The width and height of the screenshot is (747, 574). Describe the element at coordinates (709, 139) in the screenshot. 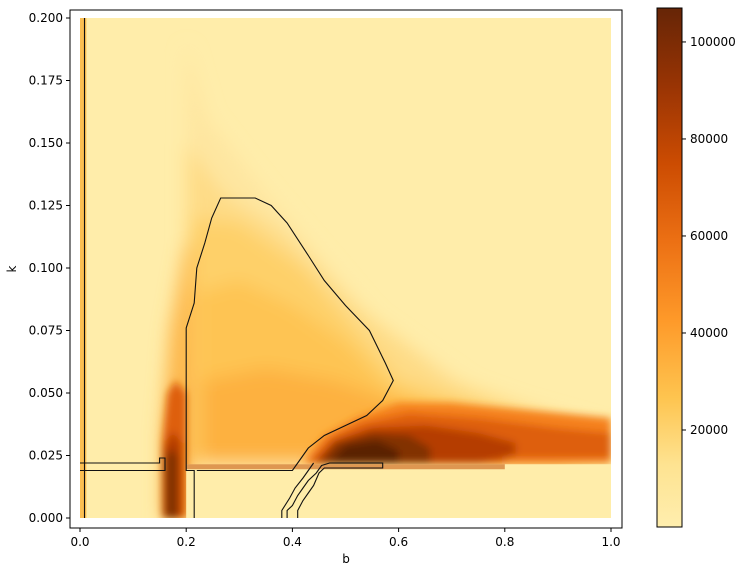

I see `colorbar-tick-label: 80000` at that location.